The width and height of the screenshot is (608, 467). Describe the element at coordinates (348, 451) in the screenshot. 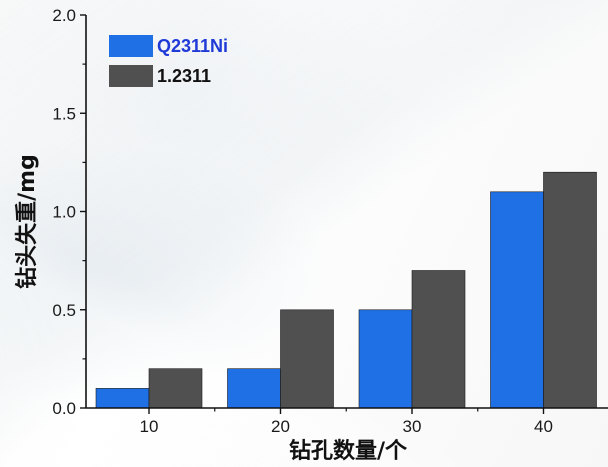

I see `x-axis-title: 钻孔数量/个` at that location.